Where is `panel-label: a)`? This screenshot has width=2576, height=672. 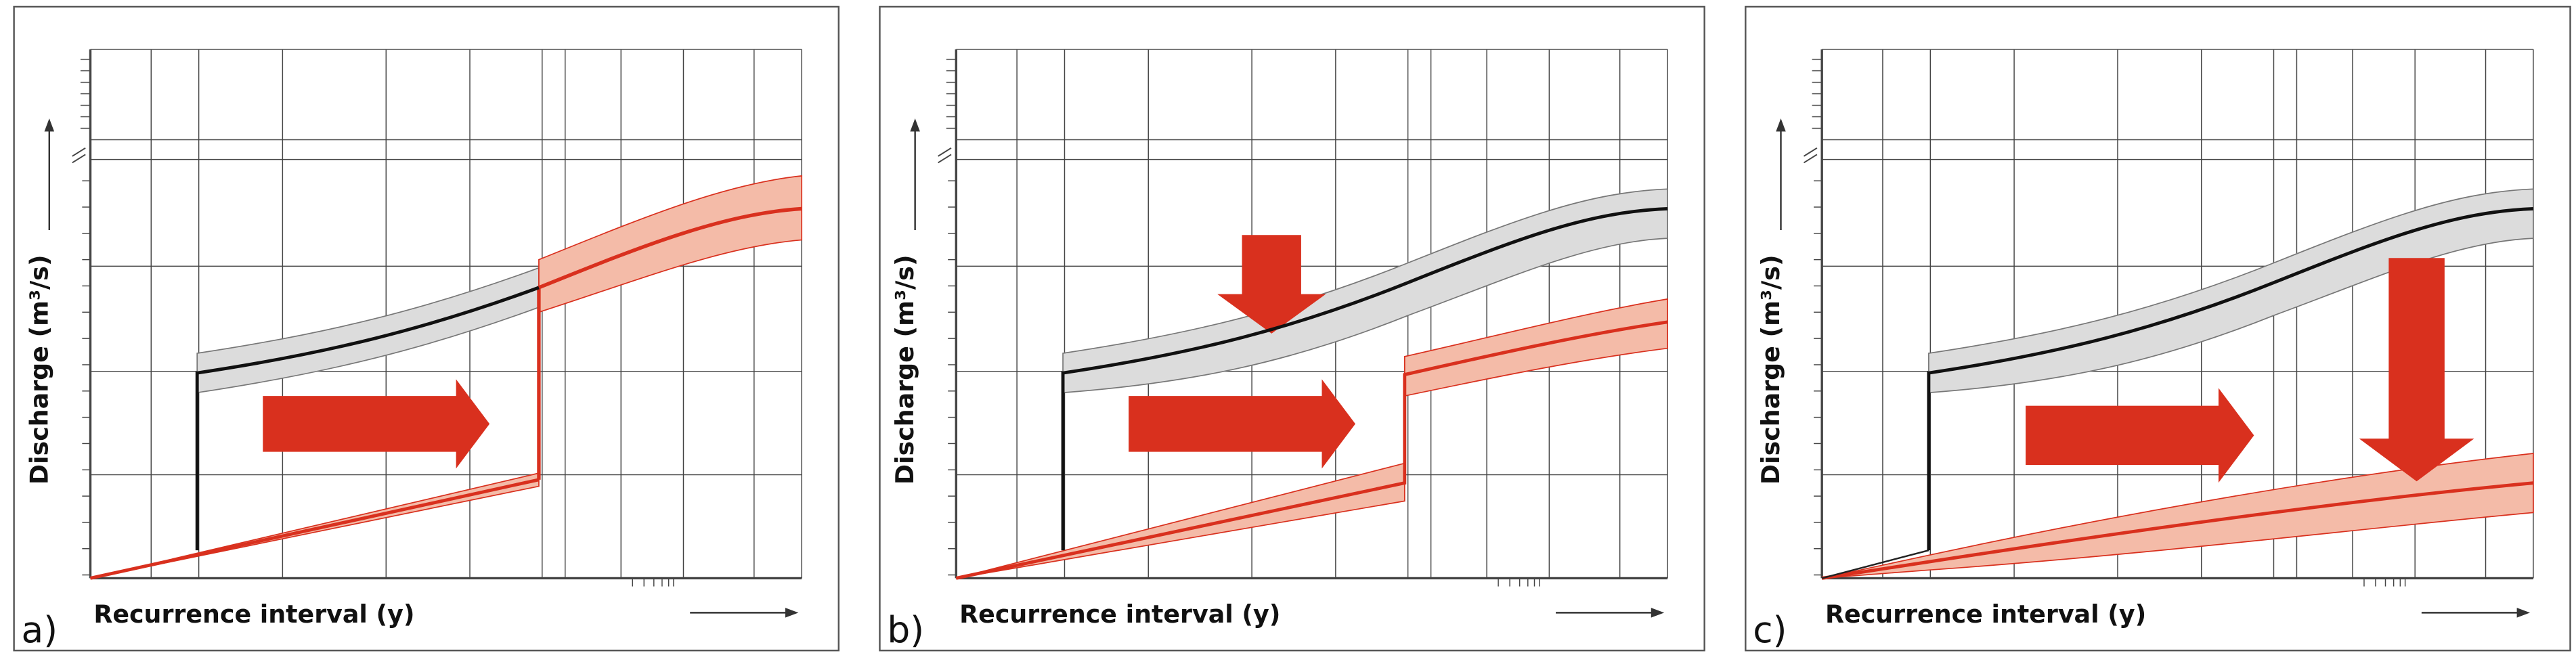
panel-label: a) is located at coordinates (40, 629).